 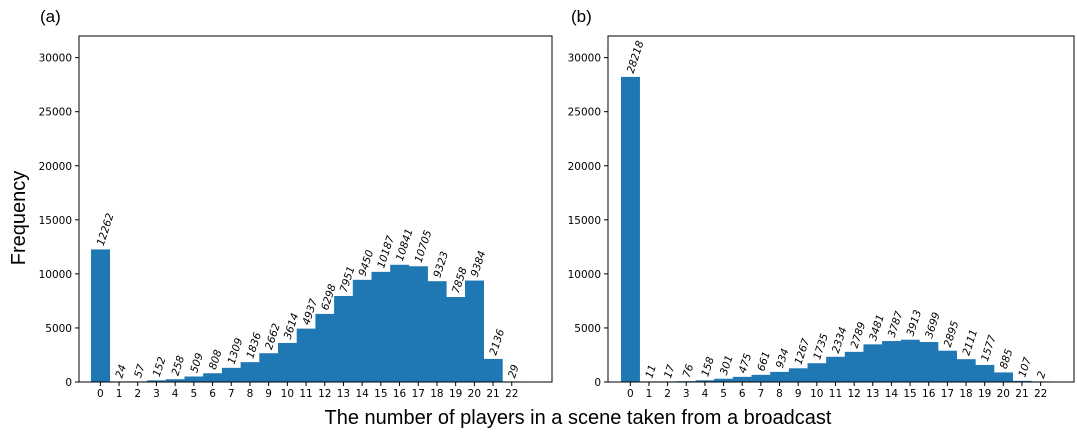 What do you see at coordinates (803, 351) in the screenshot?
I see `data-label: 1267` at bounding box center [803, 351].